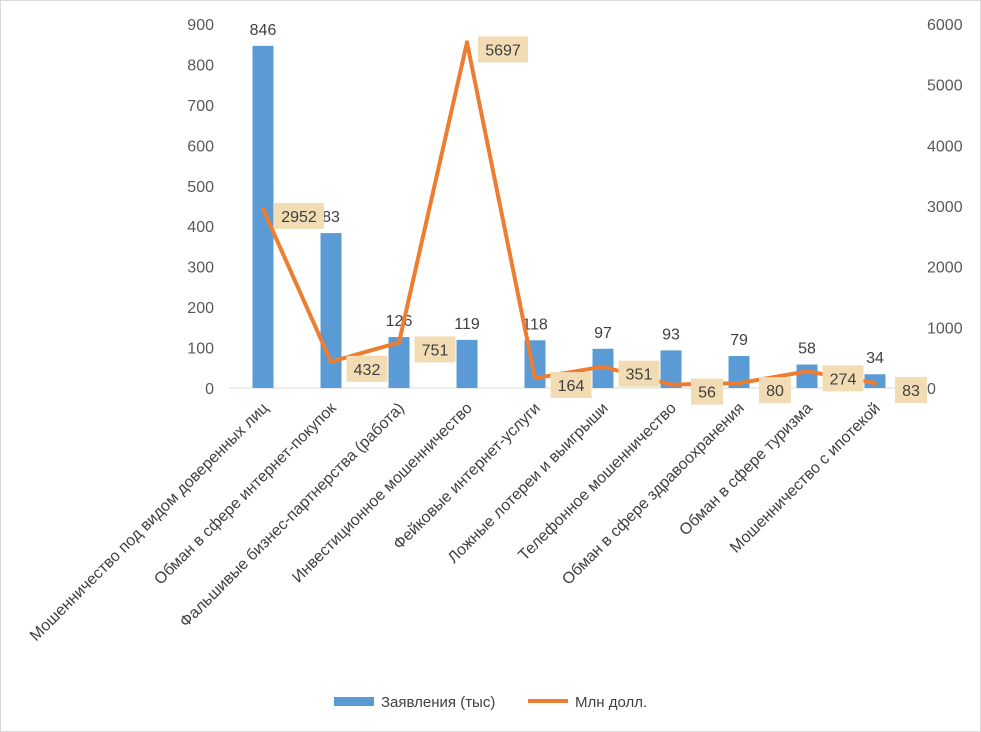 The width and height of the screenshot is (981, 732). What do you see at coordinates (807, 349) in the screenshot?
I see `bar-data-label: 58` at bounding box center [807, 349].